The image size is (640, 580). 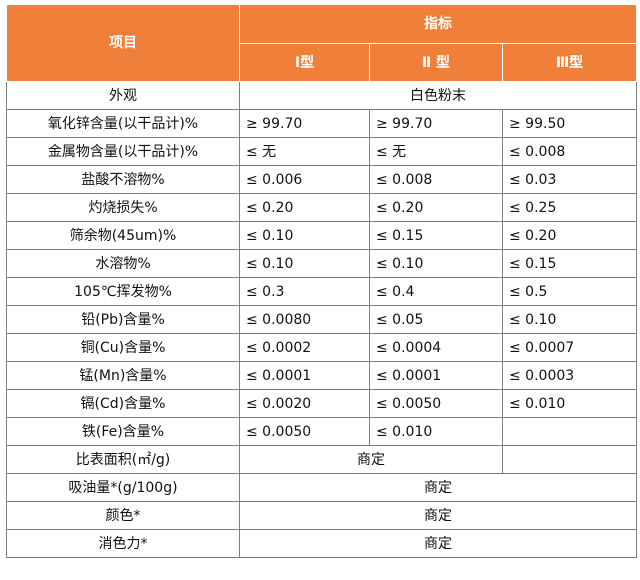 I want to click on header-type-3: Ⅲ型, so click(x=569, y=62).